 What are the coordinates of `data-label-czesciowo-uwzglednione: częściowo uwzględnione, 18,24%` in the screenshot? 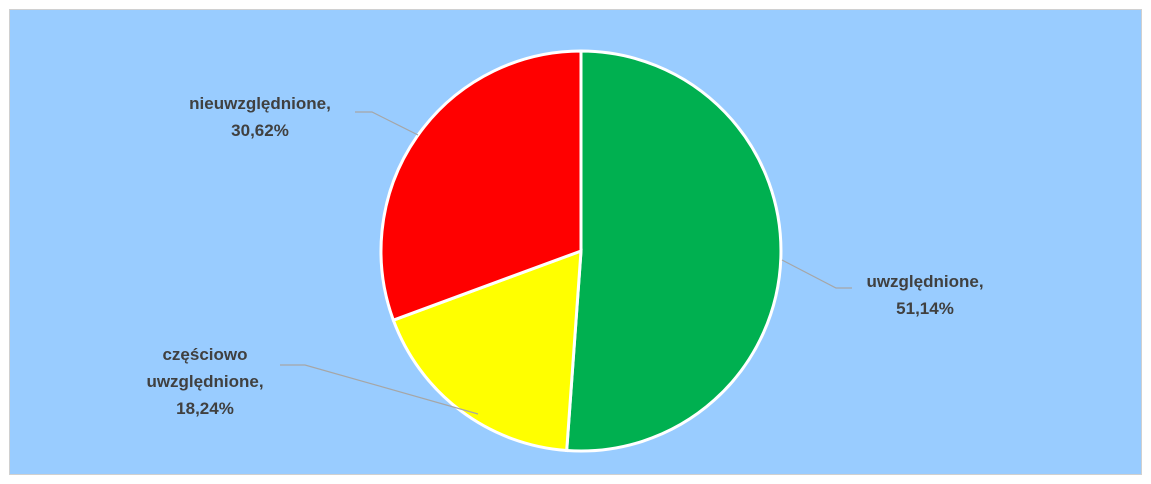 It's located at (205, 381).